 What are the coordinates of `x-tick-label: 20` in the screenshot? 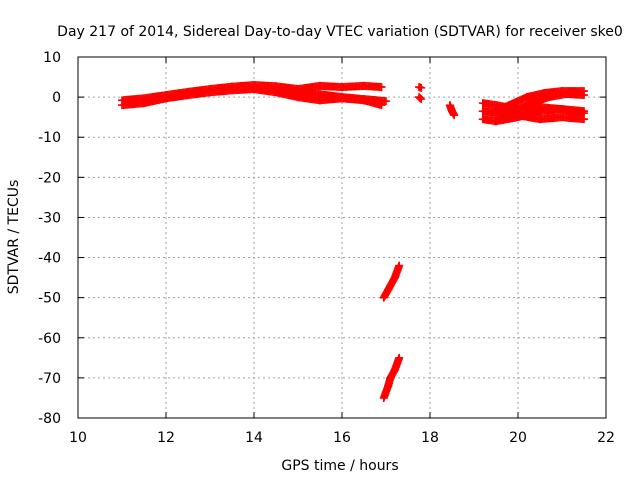 It's located at (518, 438).